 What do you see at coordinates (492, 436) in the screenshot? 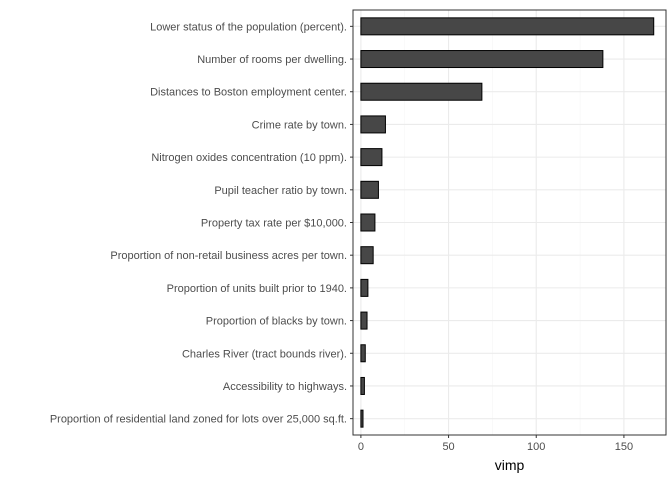
I see `x-axis-ticks` at bounding box center [492, 436].